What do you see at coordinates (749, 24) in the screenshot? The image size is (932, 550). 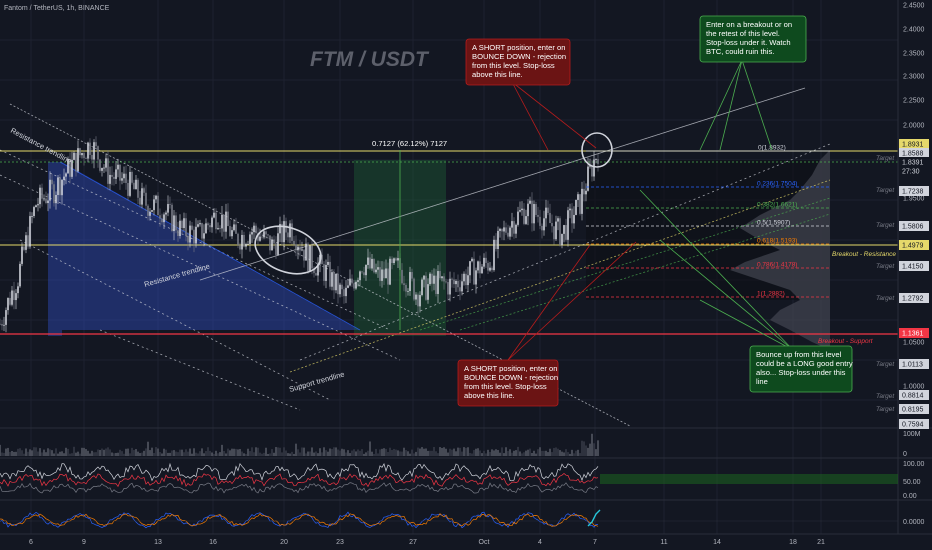 I see `note-breakout-line-1: Enter on a breakout or on` at bounding box center [749, 24].